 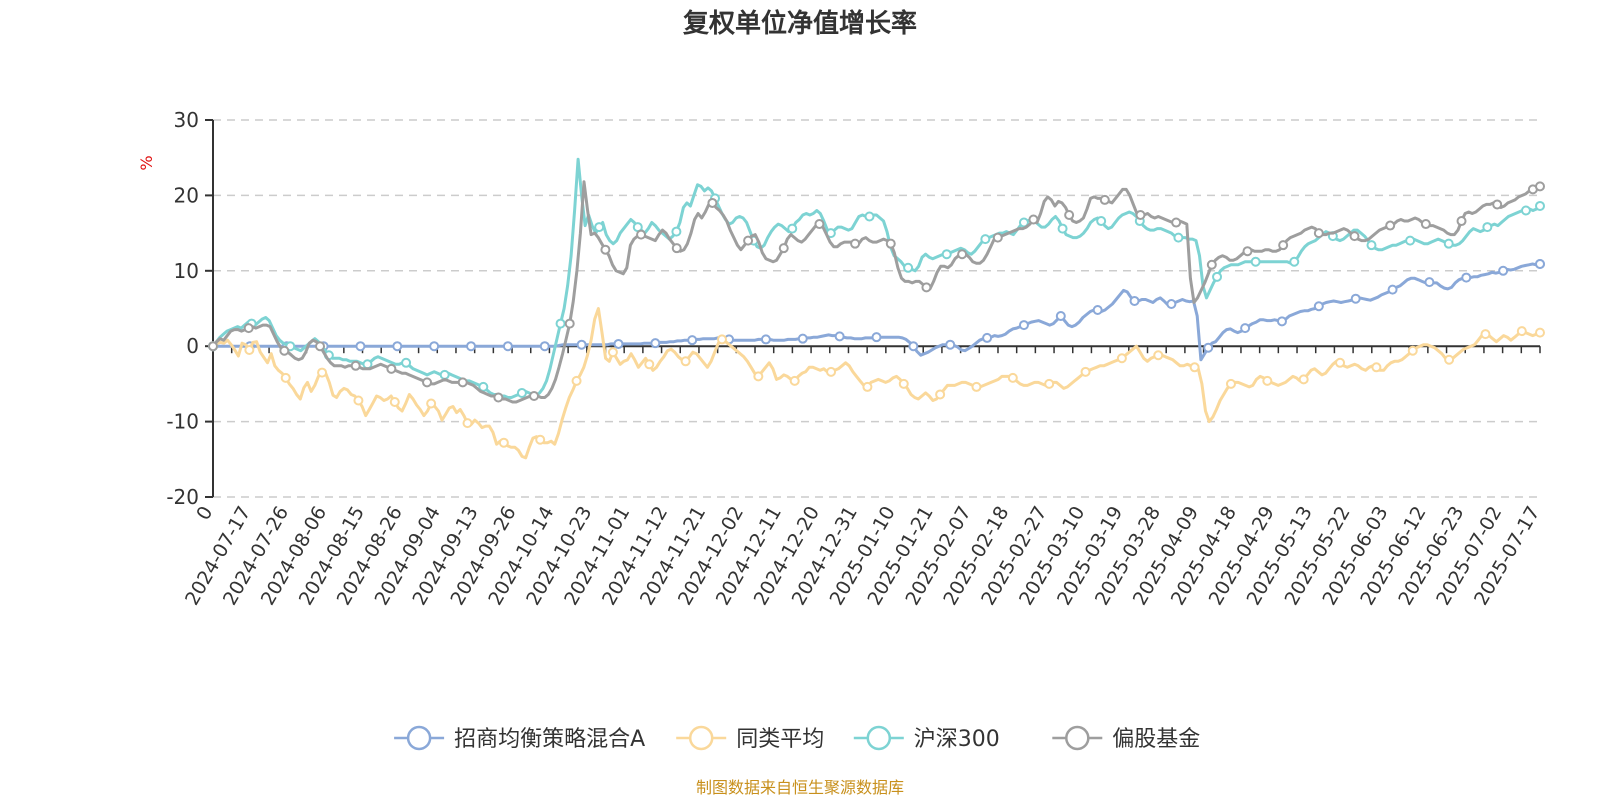 I want to click on legend: 招商均衡策略混合A 同类平均 沪深300 偏股基金, so click(x=797, y=738).